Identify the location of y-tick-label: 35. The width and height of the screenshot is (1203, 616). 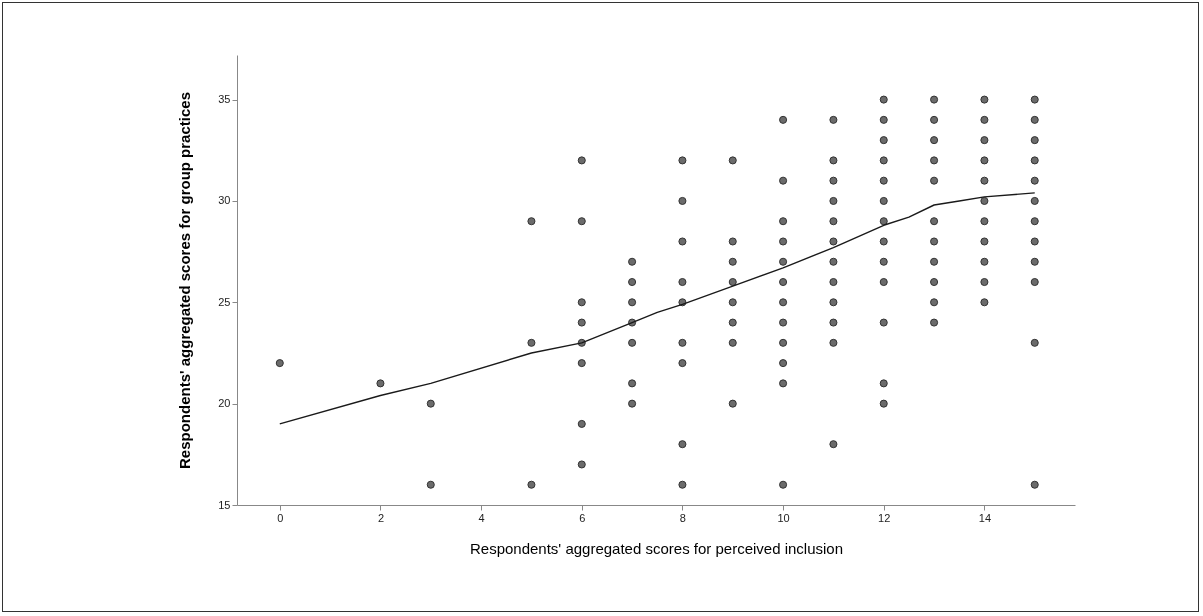
(224, 99).